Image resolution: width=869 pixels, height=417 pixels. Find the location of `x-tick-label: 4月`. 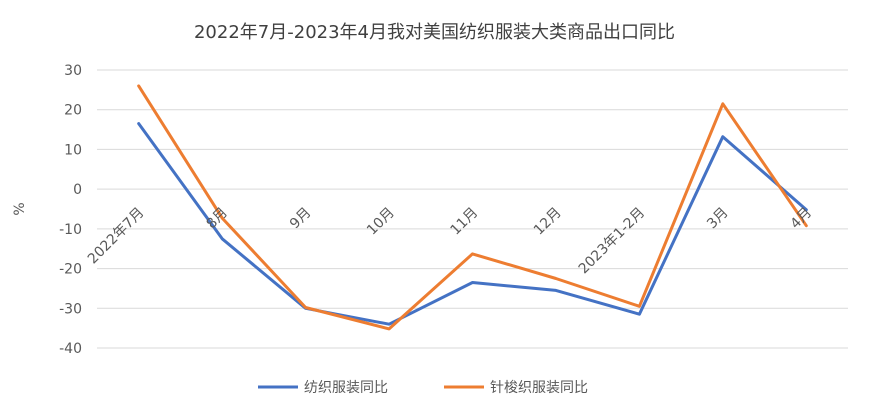

x-tick-label: 4月 is located at coordinates (802, 219).